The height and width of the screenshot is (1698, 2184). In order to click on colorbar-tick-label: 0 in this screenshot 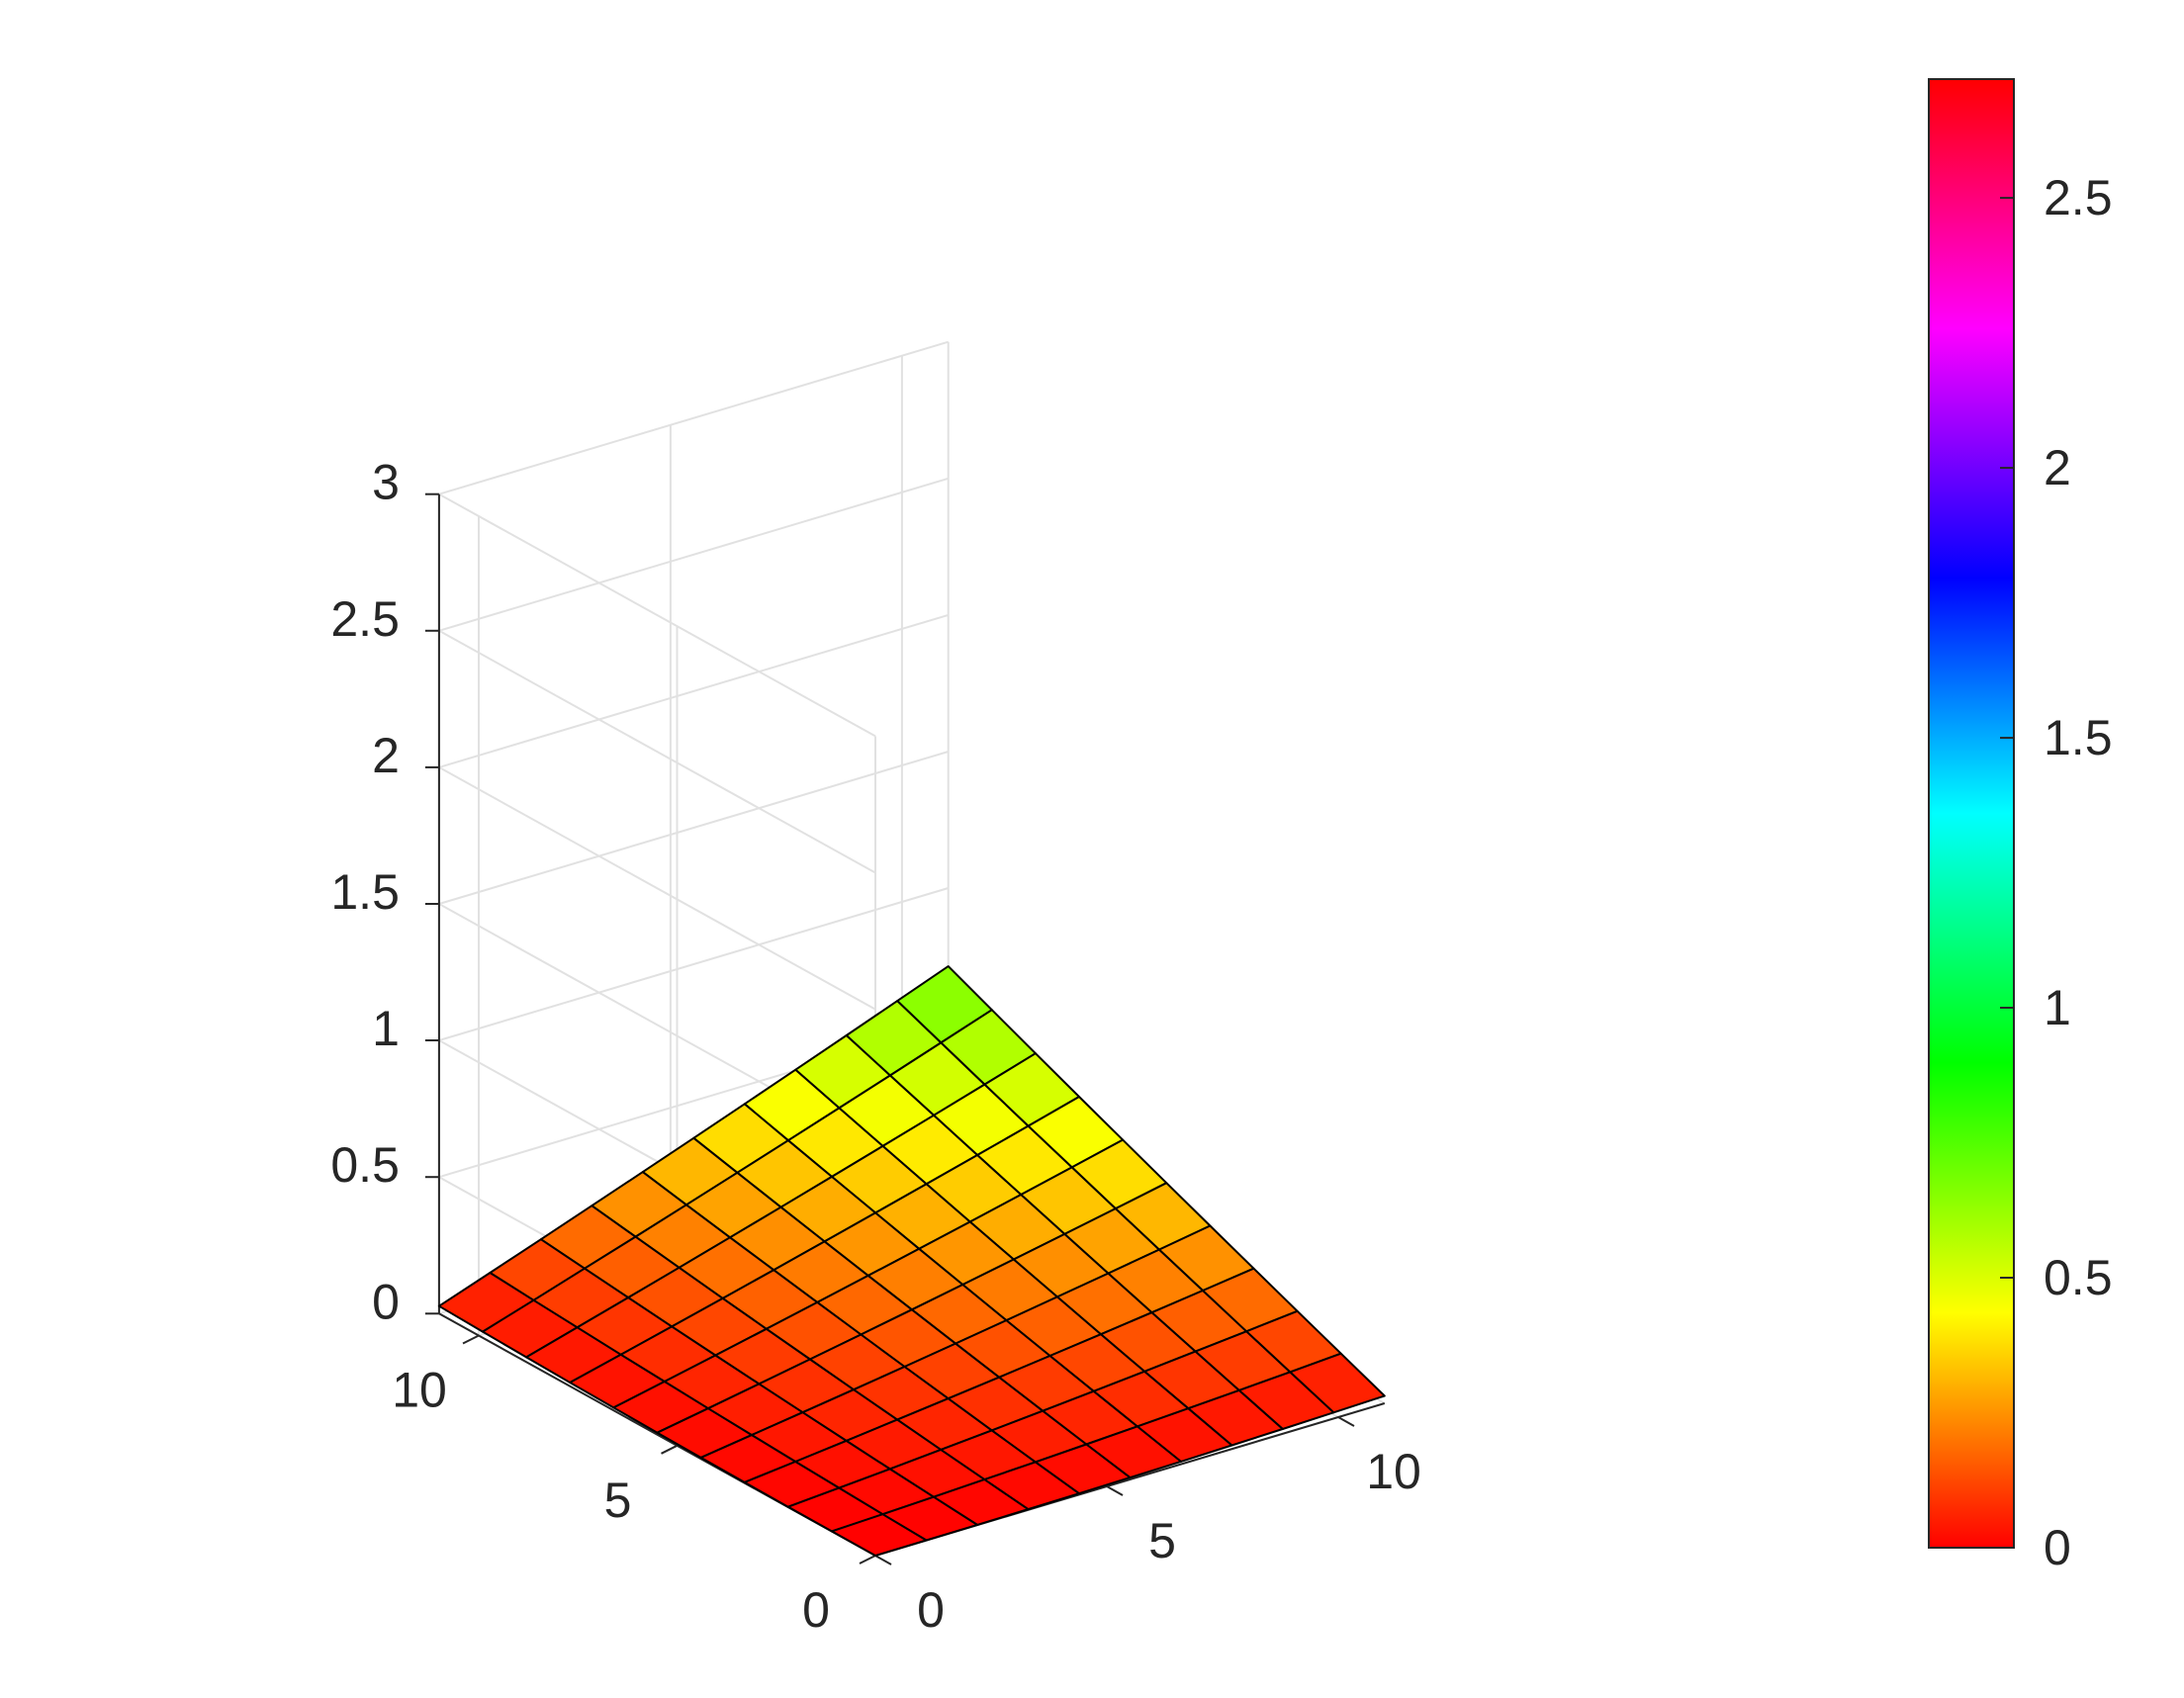, I will do `click(2057, 1547)`.